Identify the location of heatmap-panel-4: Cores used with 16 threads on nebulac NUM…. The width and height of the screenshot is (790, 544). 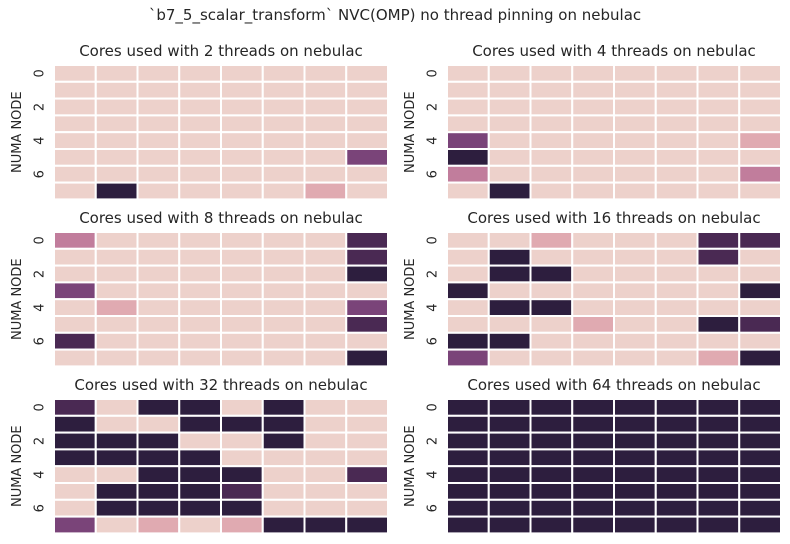
(592, 288).